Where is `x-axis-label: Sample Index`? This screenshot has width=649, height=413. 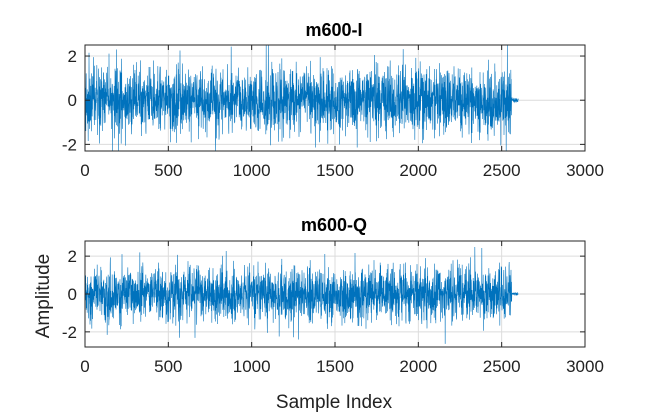 x-axis-label: Sample Index is located at coordinates (334, 402).